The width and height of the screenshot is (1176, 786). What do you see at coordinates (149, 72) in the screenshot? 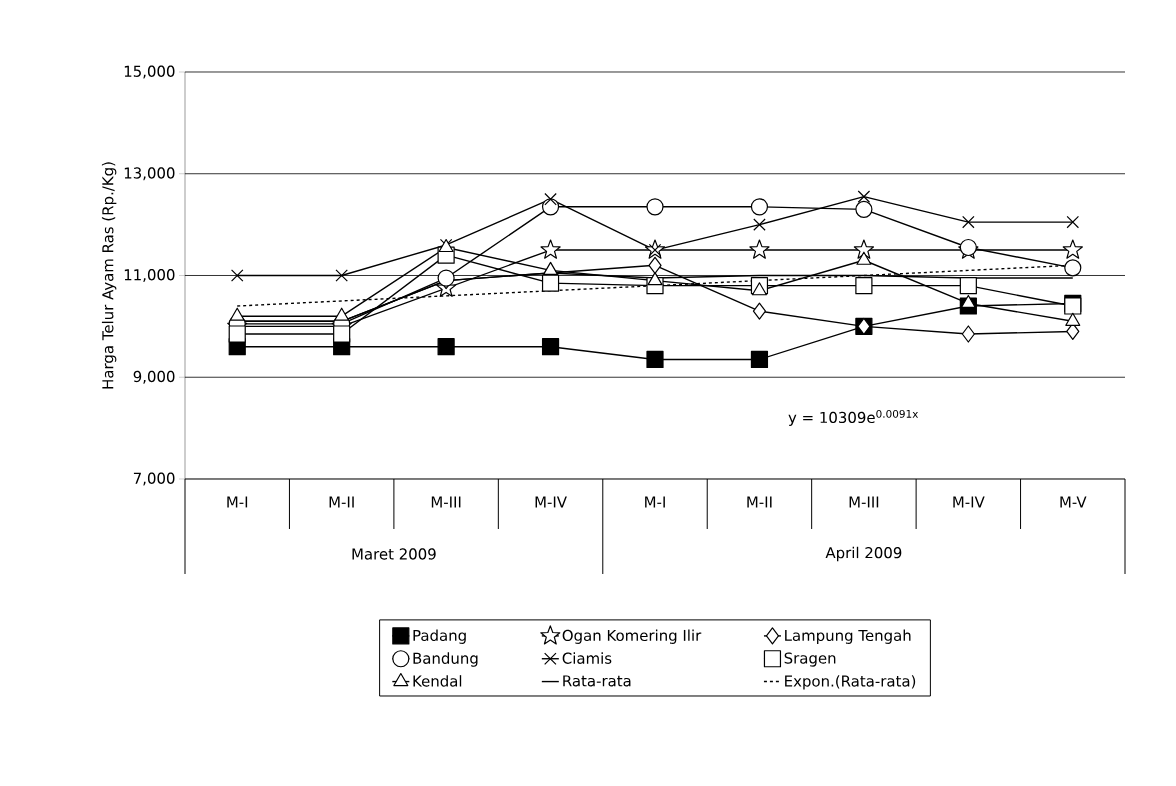
I see `y-tick-label: 15,000` at bounding box center [149, 72].